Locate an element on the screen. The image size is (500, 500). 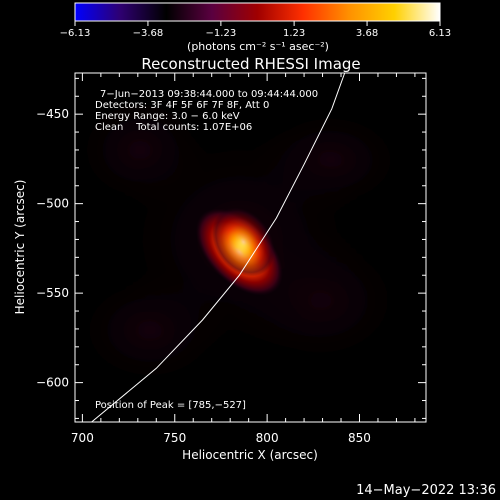
colorbar-tick-label: −3.68 is located at coordinates (148, 33).